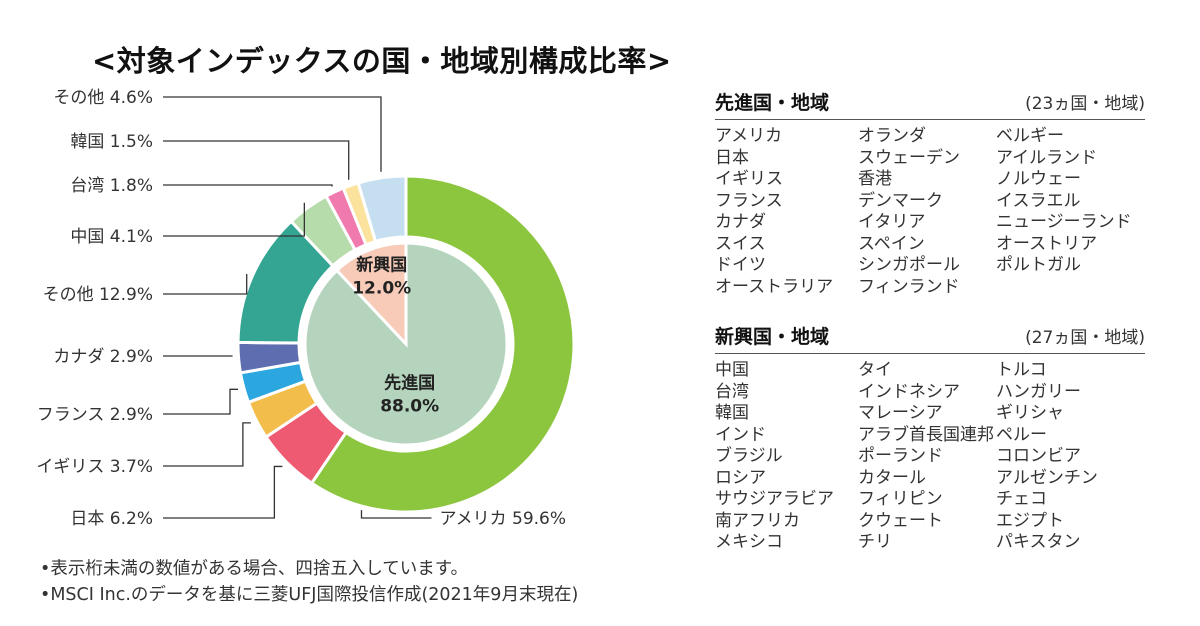 Image resolution: width=1200 pixels, height=626 pixels. I want to click on country-item: ドイツ, so click(740, 265).